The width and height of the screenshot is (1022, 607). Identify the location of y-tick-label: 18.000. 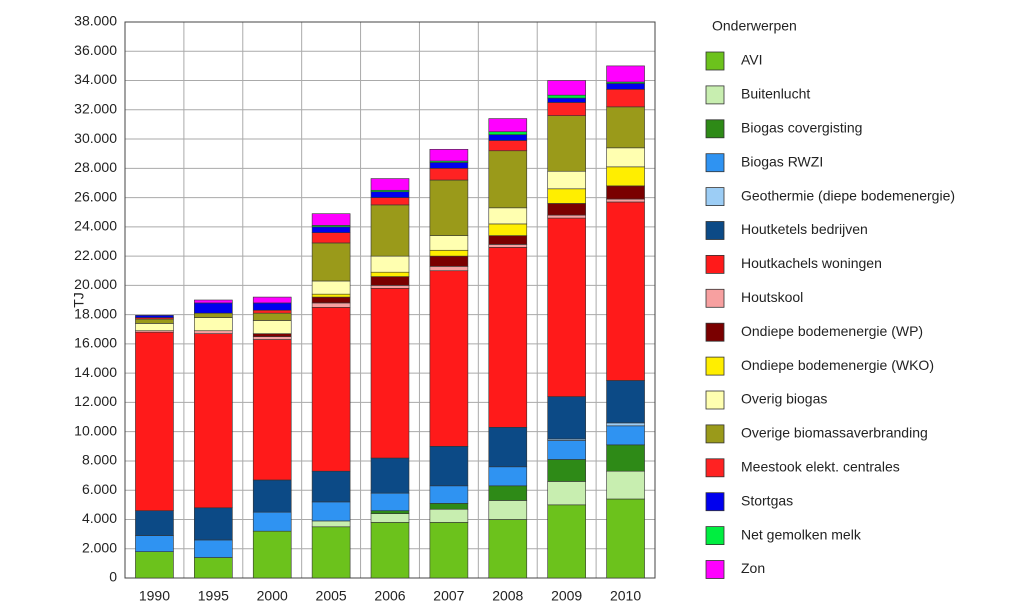
(95, 313).